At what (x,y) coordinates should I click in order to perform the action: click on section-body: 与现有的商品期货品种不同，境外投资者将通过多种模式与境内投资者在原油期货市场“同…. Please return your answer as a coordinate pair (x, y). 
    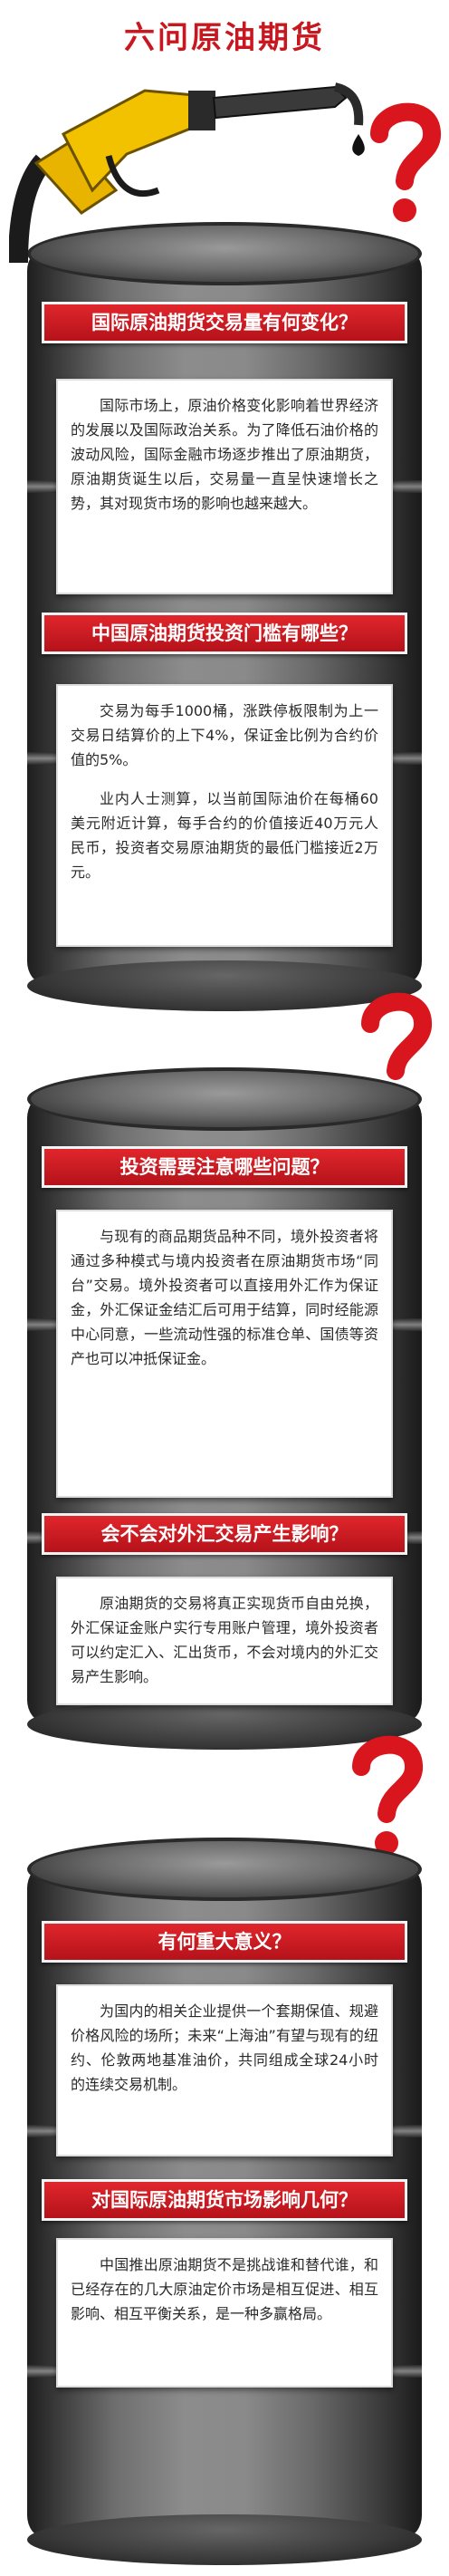
    Looking at the image, I should click on (224, 1354).